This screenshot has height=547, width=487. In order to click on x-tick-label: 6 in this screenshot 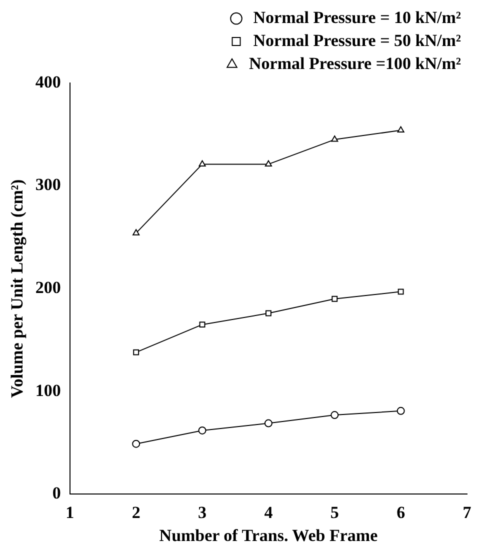, I will do `click(401, 512)`.